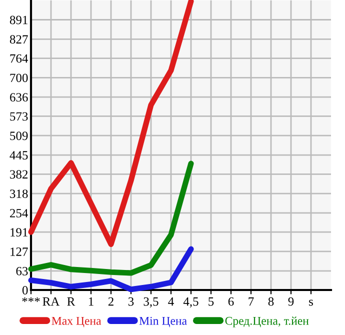  Describe the element at coordinates (131, 301) in the screenshot. I see `x-tick-label: 3` at that location.